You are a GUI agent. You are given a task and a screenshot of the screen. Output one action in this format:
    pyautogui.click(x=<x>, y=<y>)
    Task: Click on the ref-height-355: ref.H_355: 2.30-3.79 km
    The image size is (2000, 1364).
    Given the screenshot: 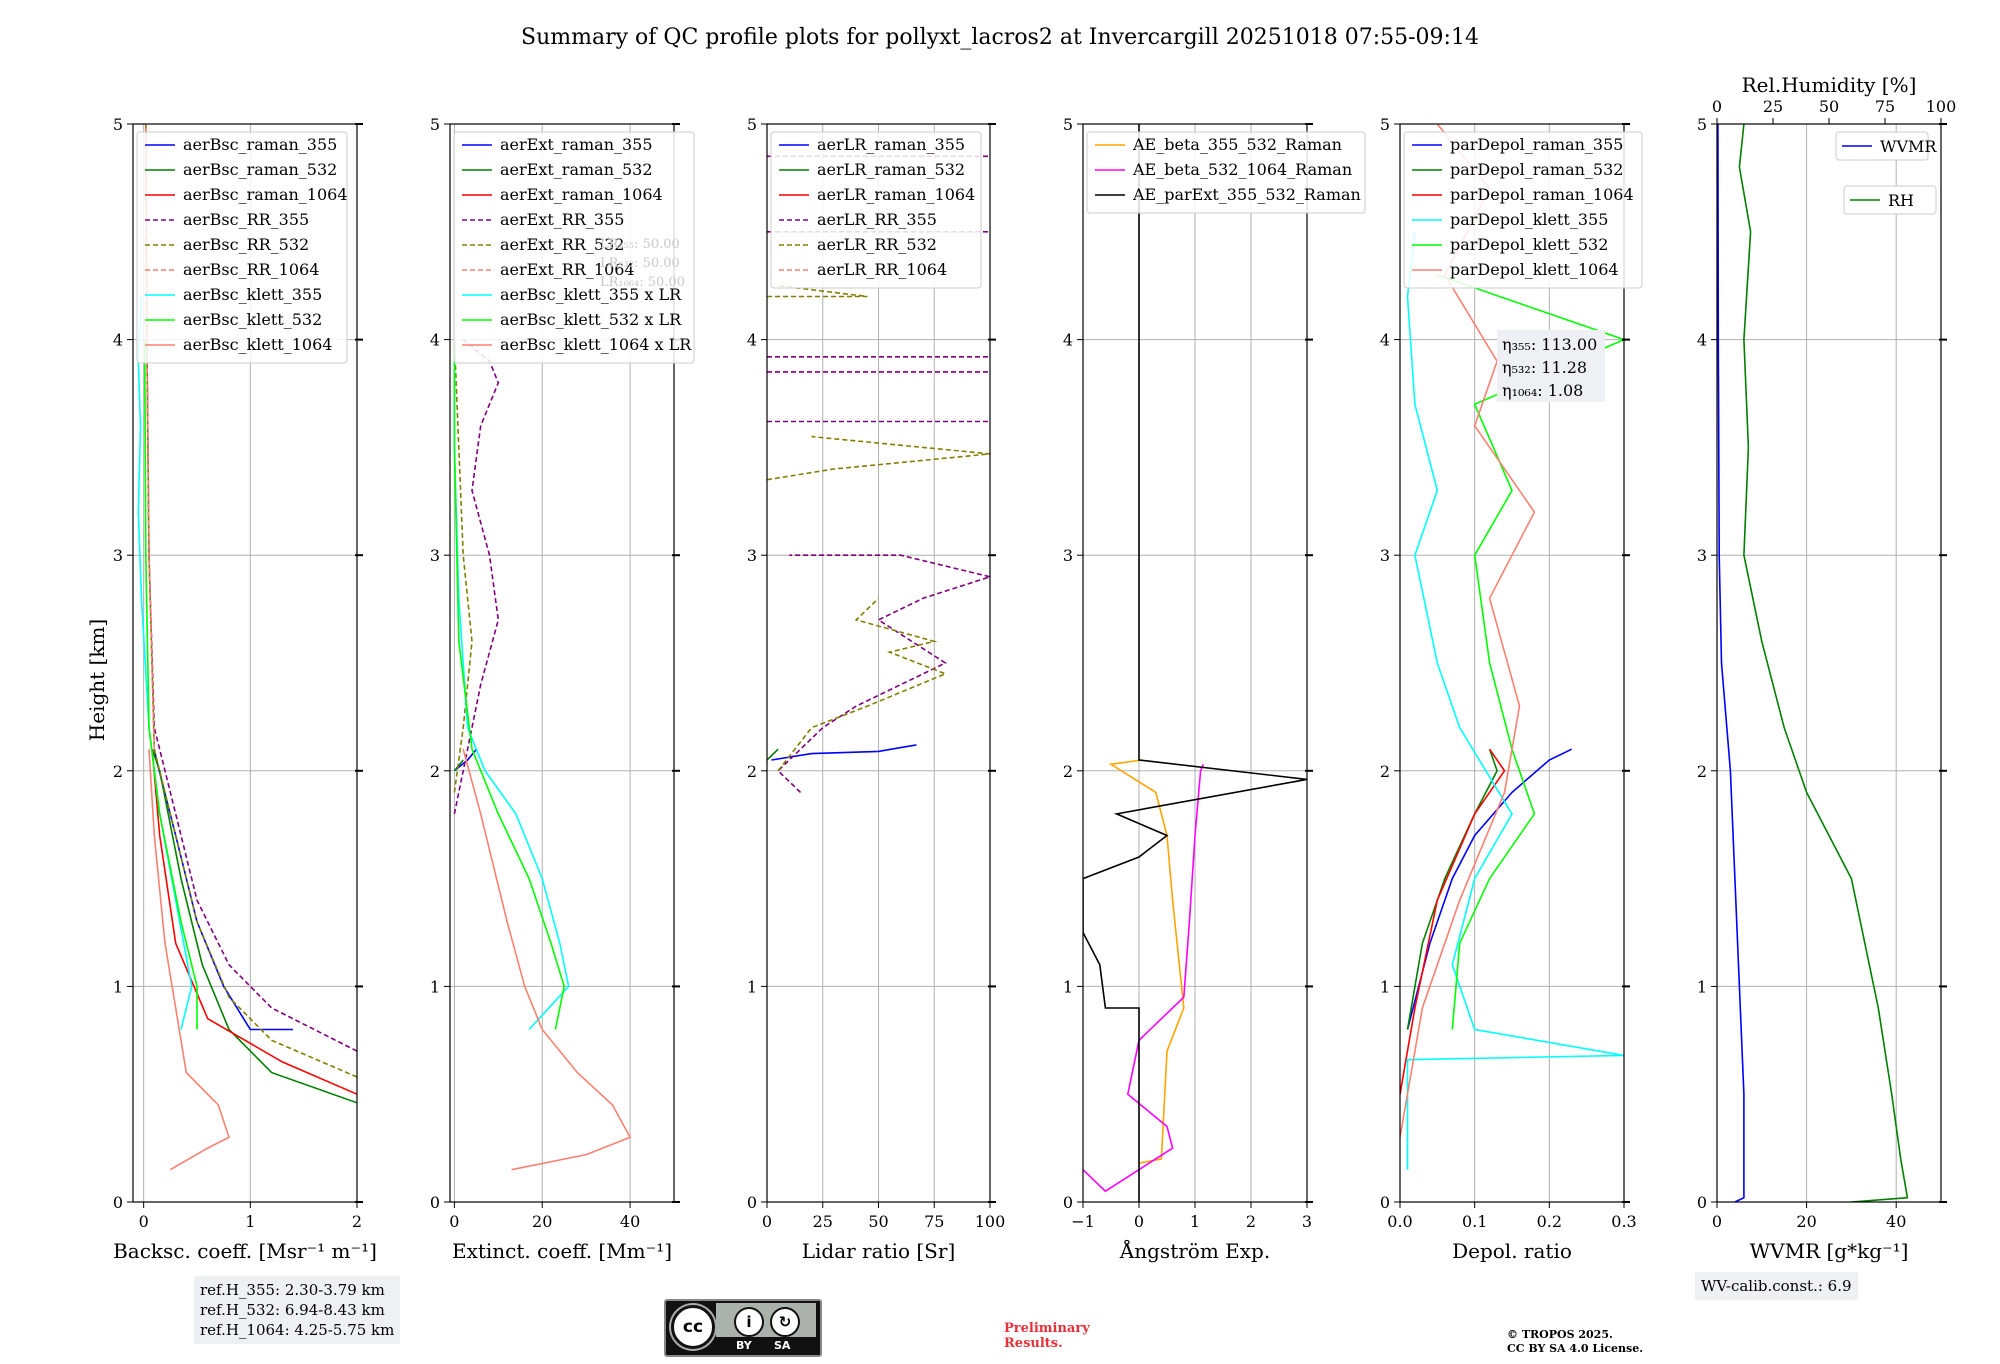 What is the action you would take?
    pyautogui.click(x=292, y=1290)
    